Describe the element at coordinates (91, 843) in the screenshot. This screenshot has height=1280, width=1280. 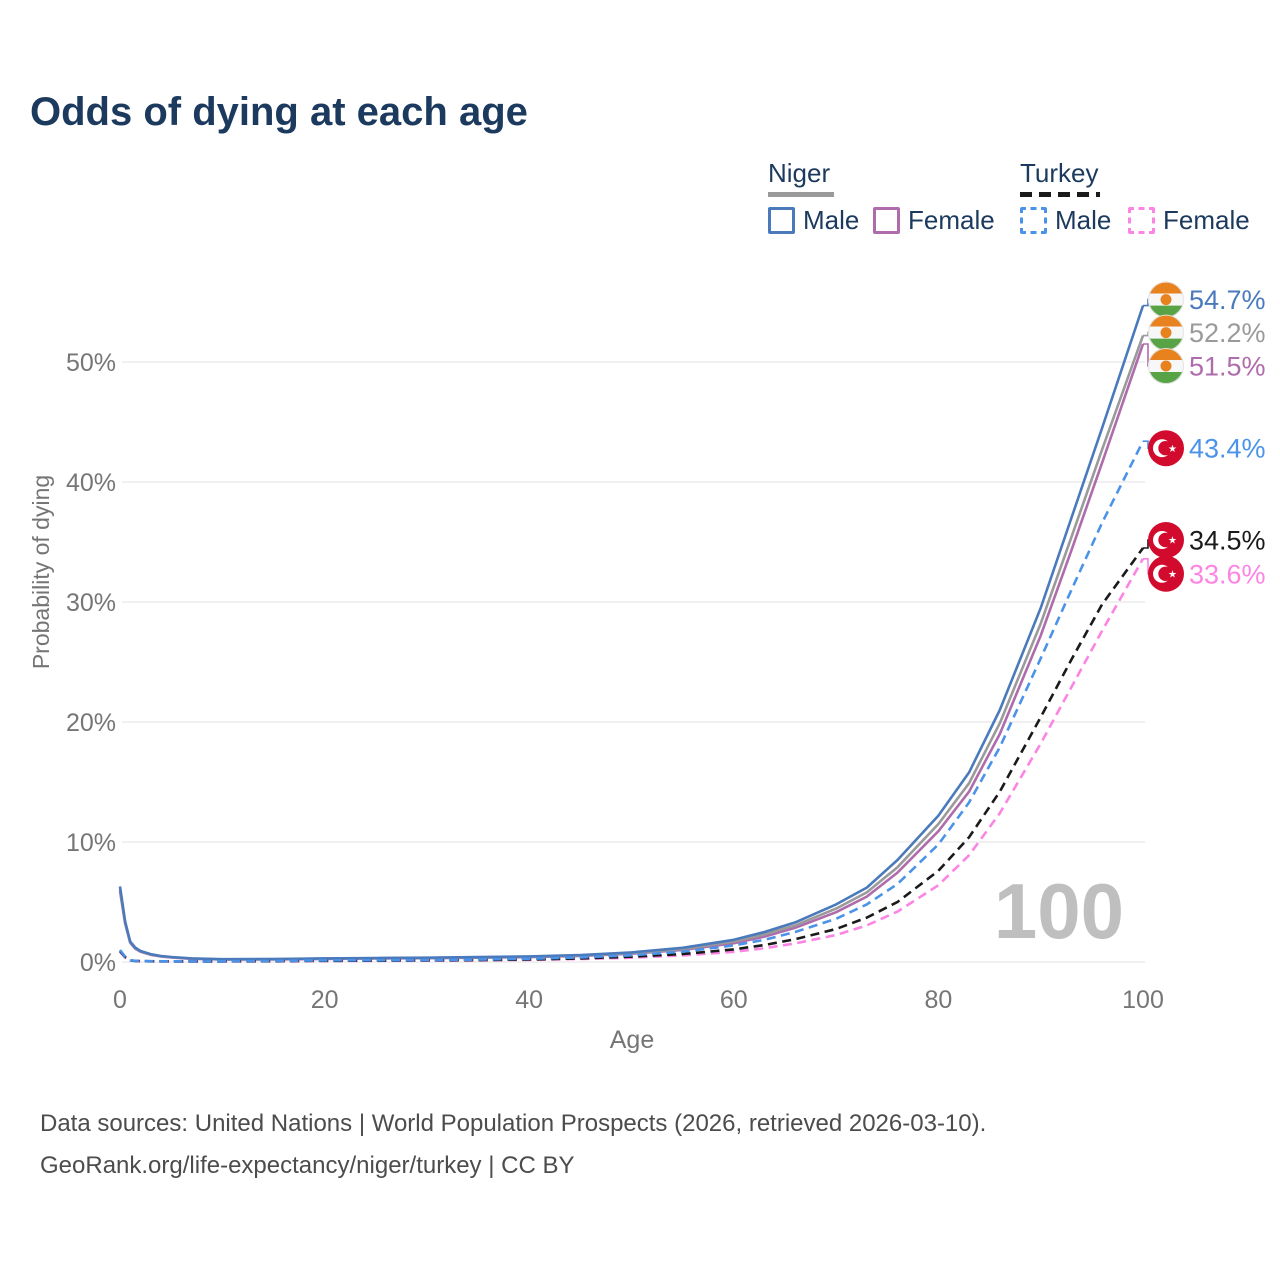
I see `y-tick-label: 10%` at that location.